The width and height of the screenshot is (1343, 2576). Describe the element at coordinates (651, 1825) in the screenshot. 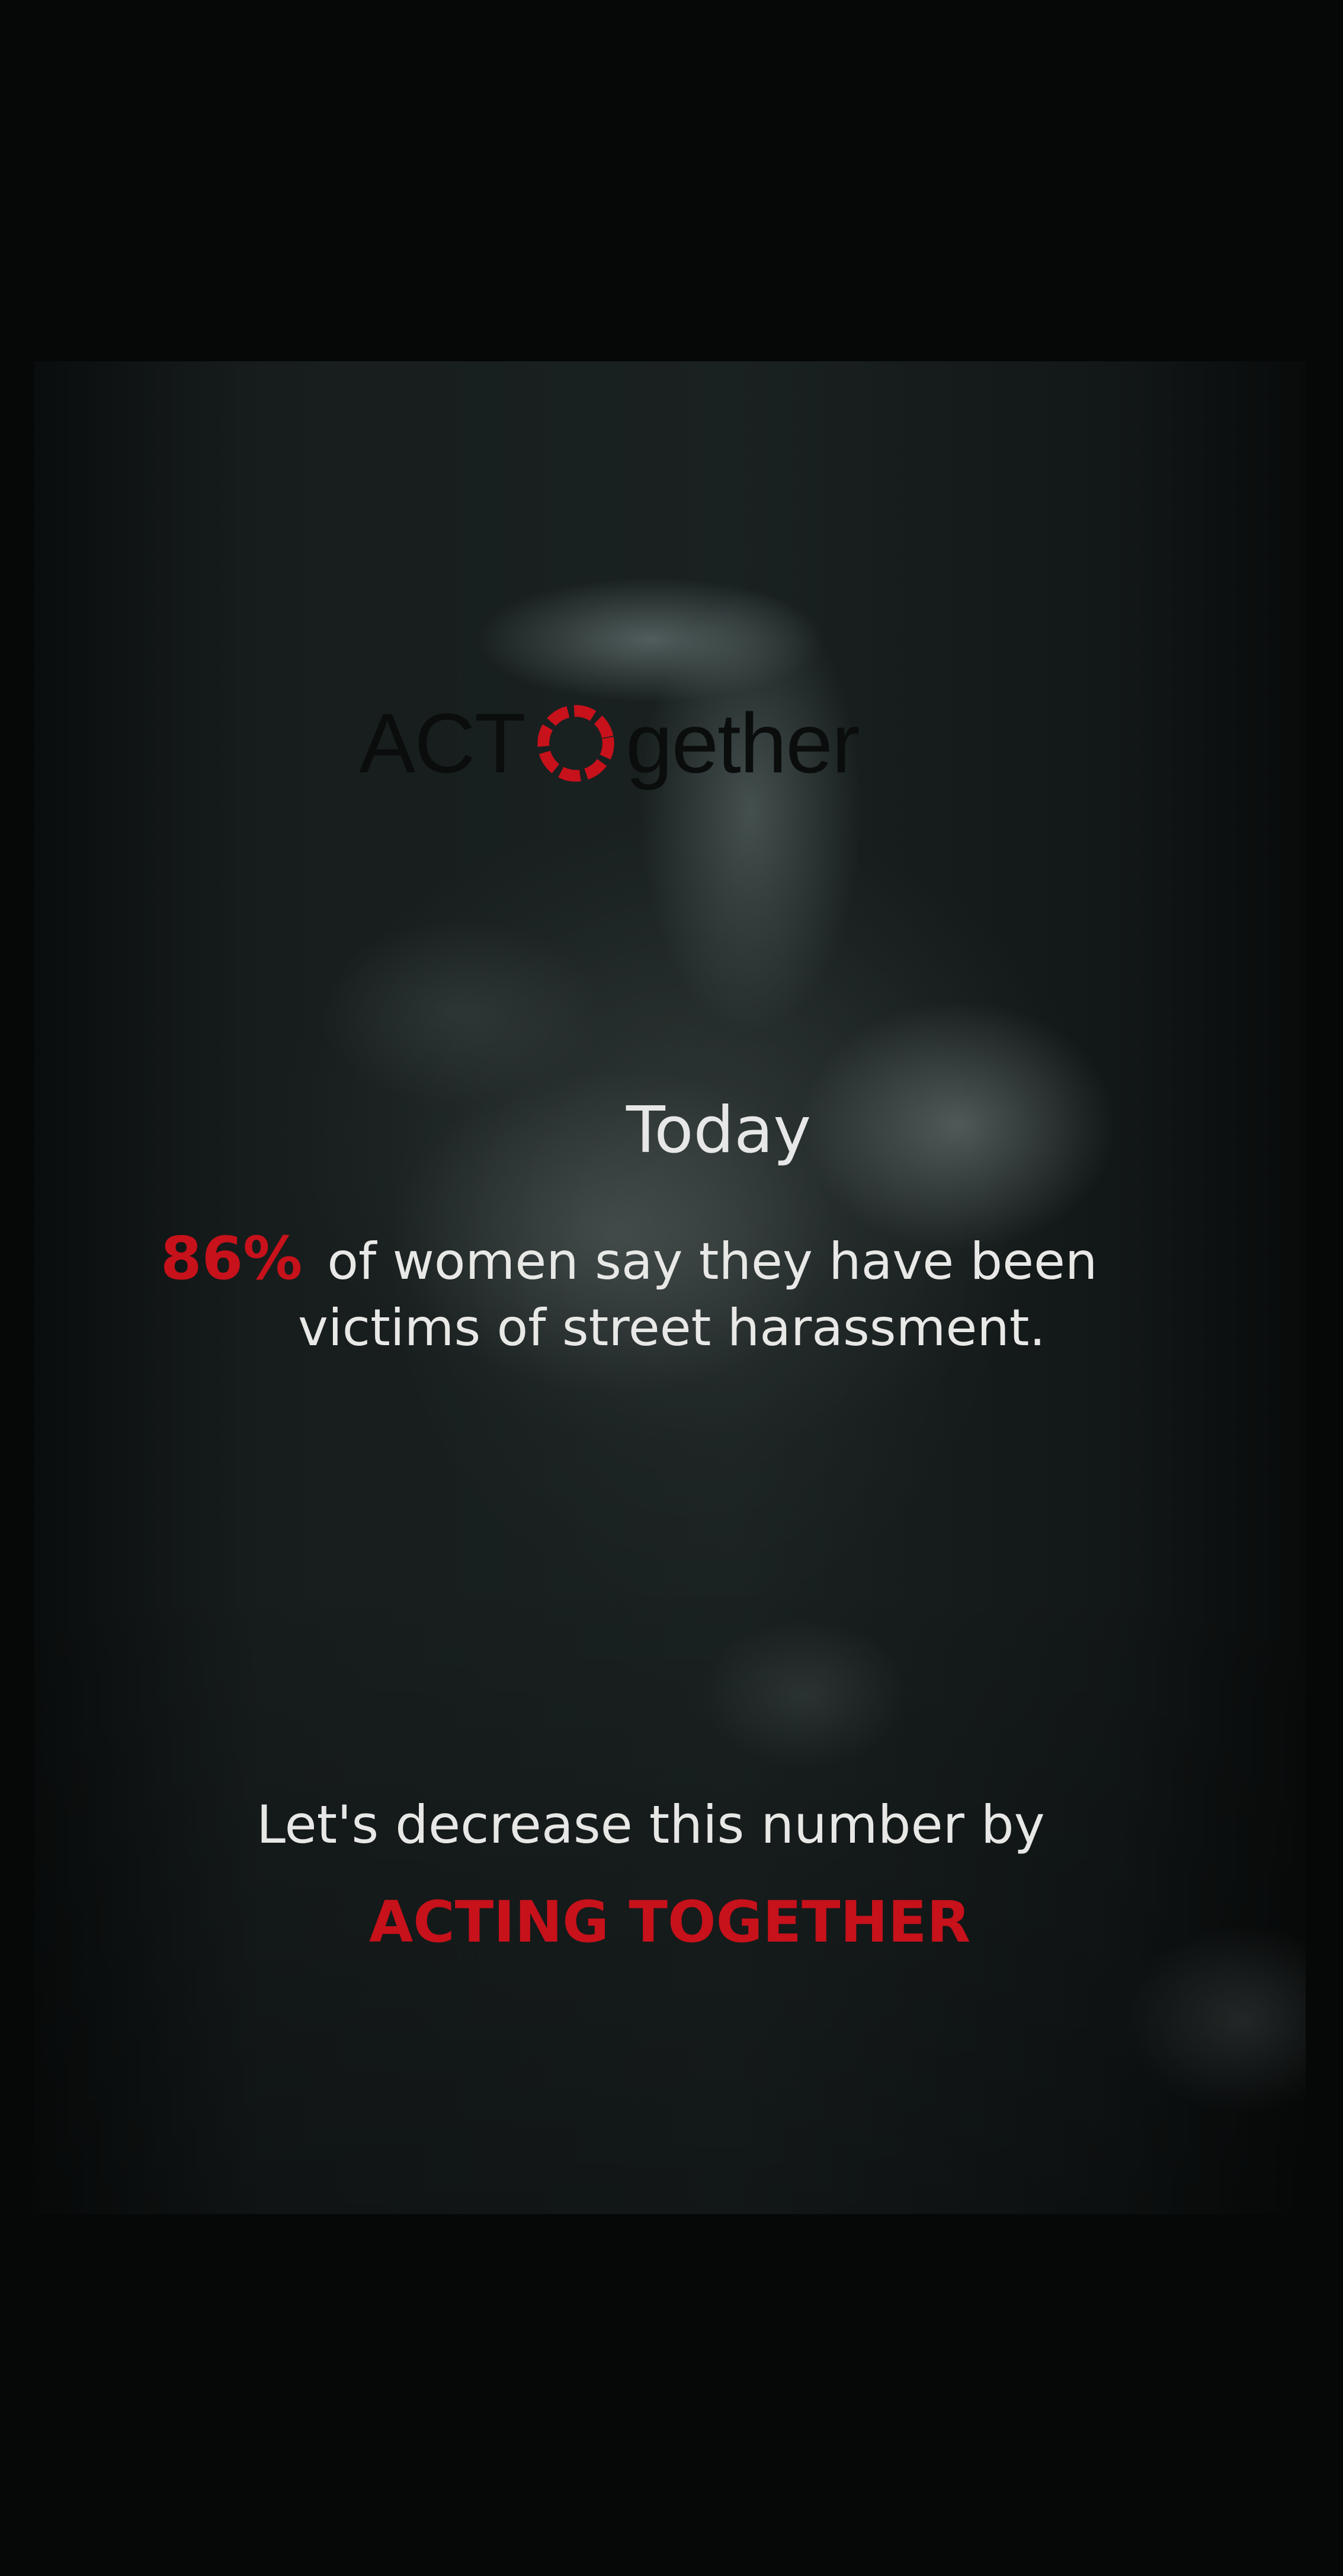

I see `call-to-action-text: Let's decrease this number by` at that location.